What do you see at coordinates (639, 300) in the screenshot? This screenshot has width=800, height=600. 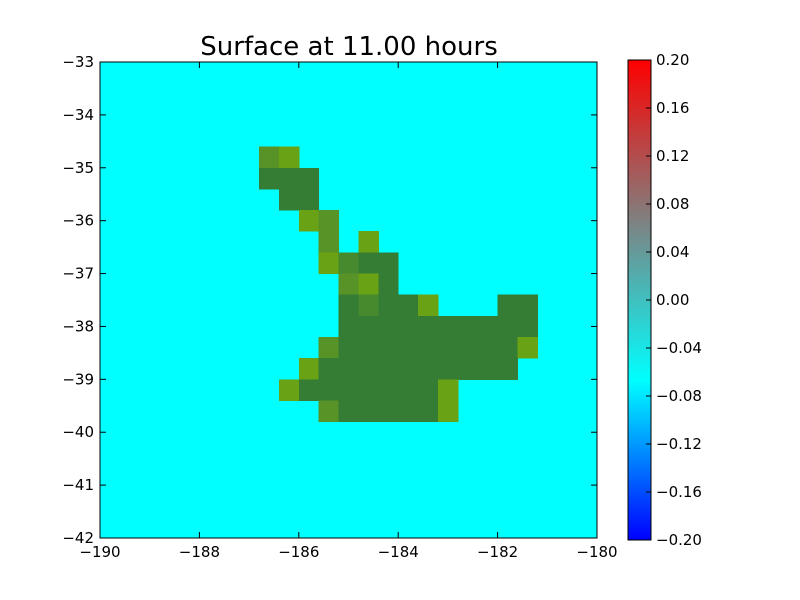 I see `colorbar-gradient` at bounding box center [639, 300].